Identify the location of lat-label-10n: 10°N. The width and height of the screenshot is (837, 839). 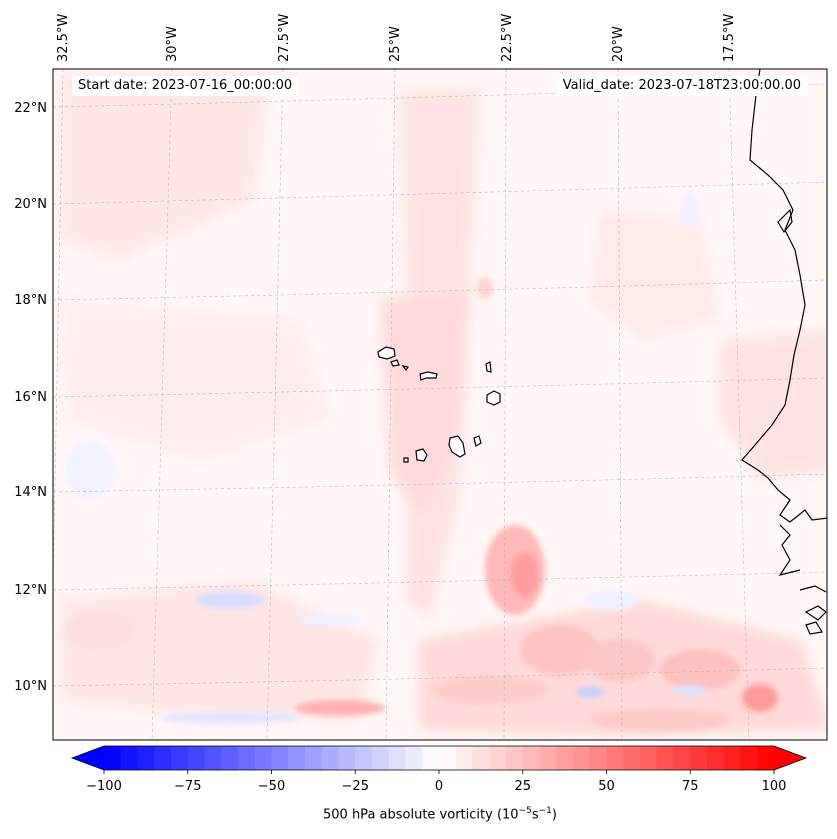
(30, 686).